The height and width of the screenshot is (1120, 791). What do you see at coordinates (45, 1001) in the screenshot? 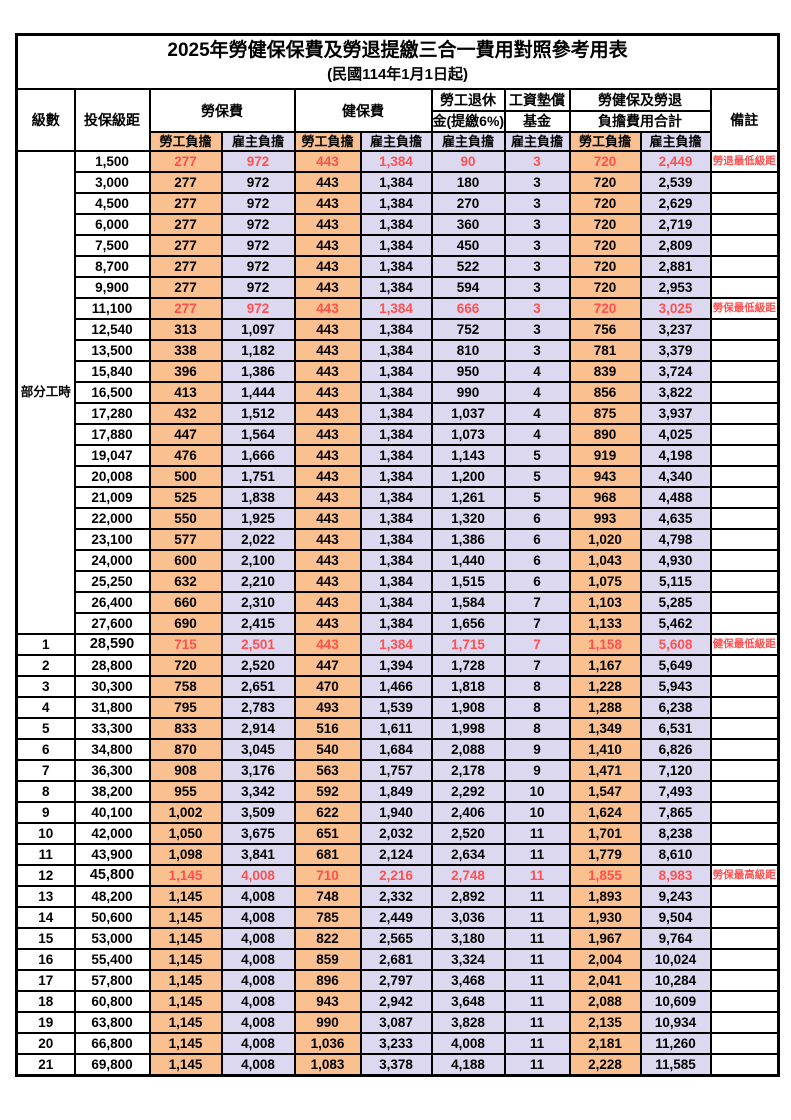
I see `level-cell: 18` at bounding box center [45, 1001].